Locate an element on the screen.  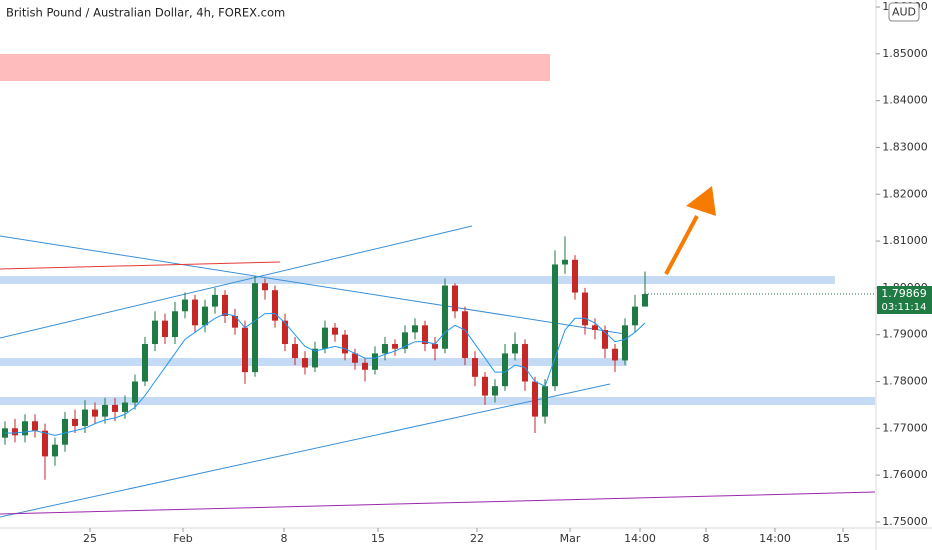
y-tick-label: 1.78000 is located at coordinates (905, 380).